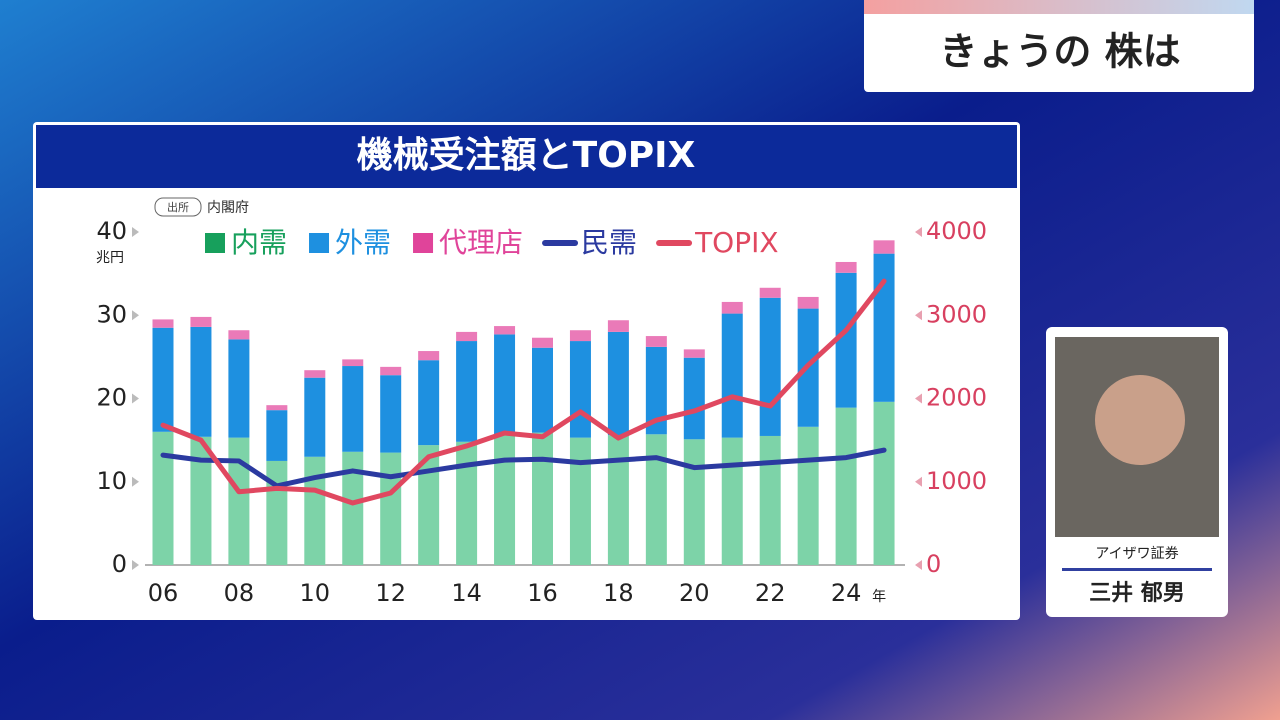  I want to click on legend-label: TOPIX, so click(736, 242).